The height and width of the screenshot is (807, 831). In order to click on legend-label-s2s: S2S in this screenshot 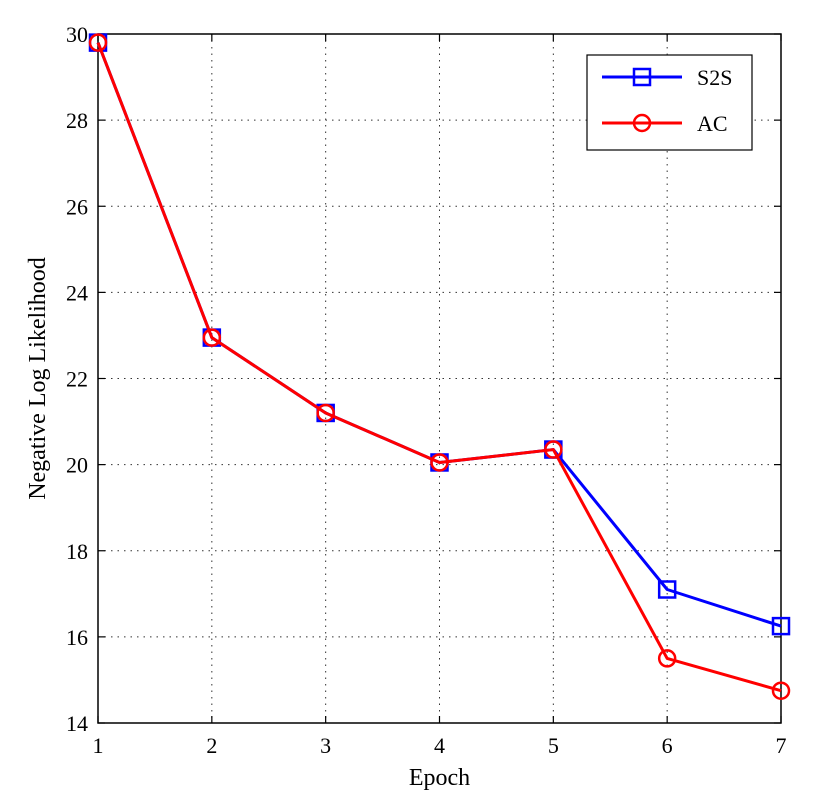, I will do `click(714, 77)`.